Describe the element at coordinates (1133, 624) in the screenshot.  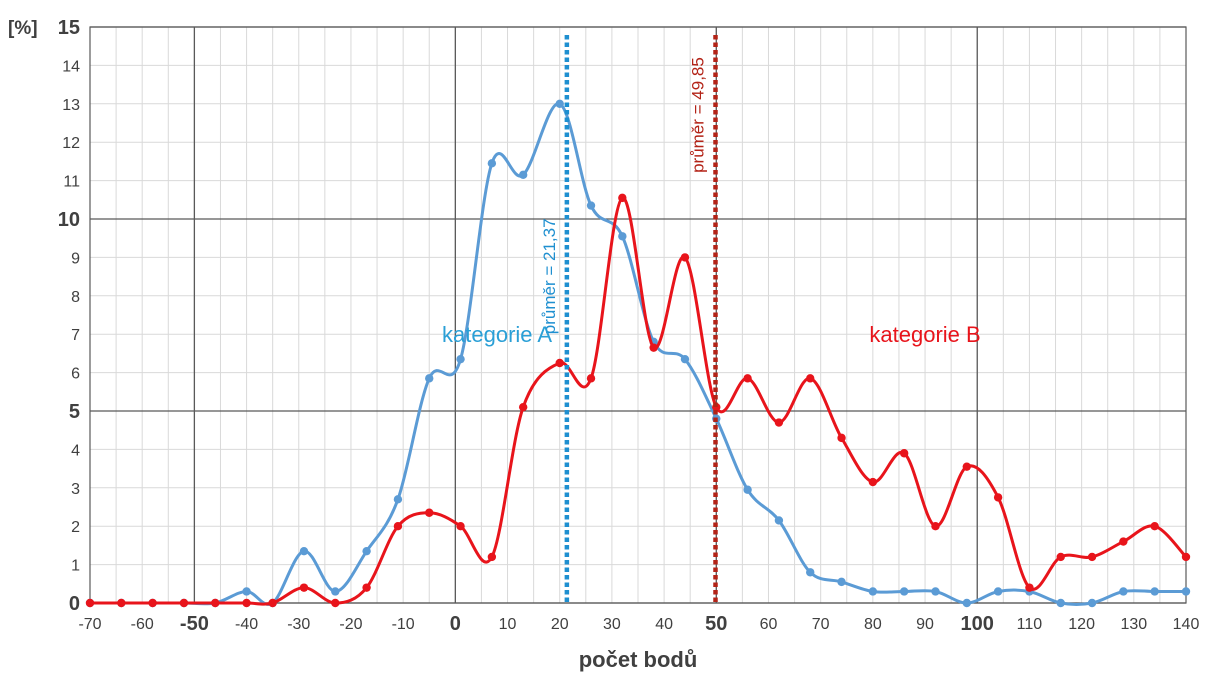
I see `x-tick-label: 130` at that location.